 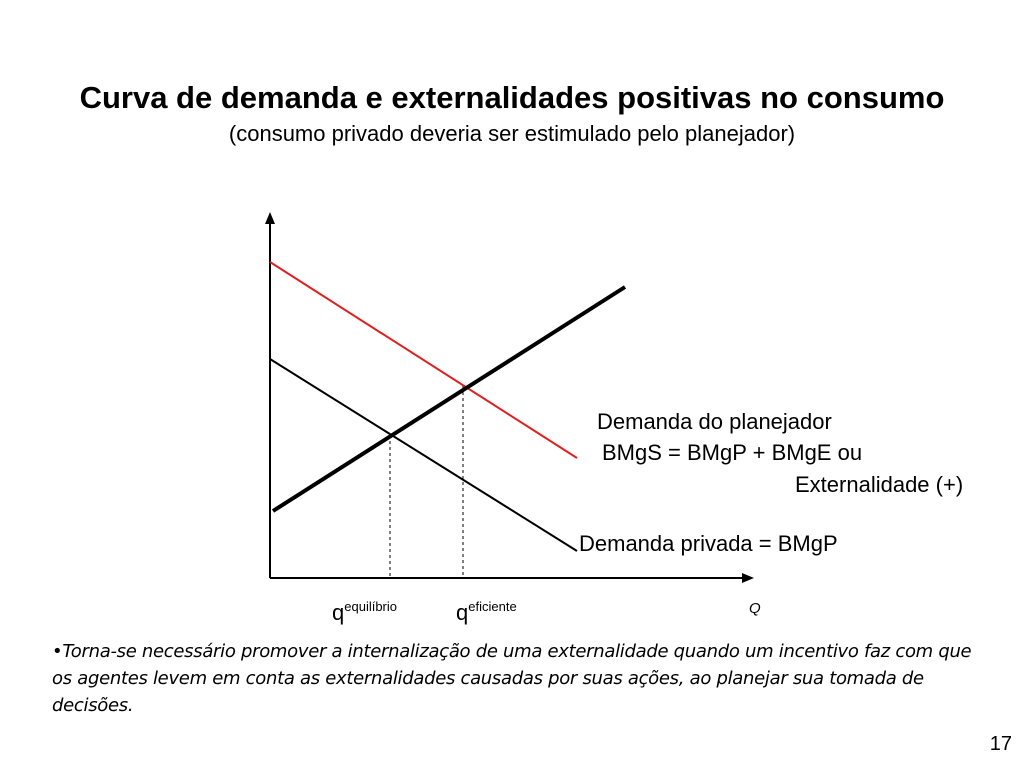 What do you see at coordinates (755, 608) in the screenshot?
I see `x-axis-label: Q` at bounding box center [755, 608].